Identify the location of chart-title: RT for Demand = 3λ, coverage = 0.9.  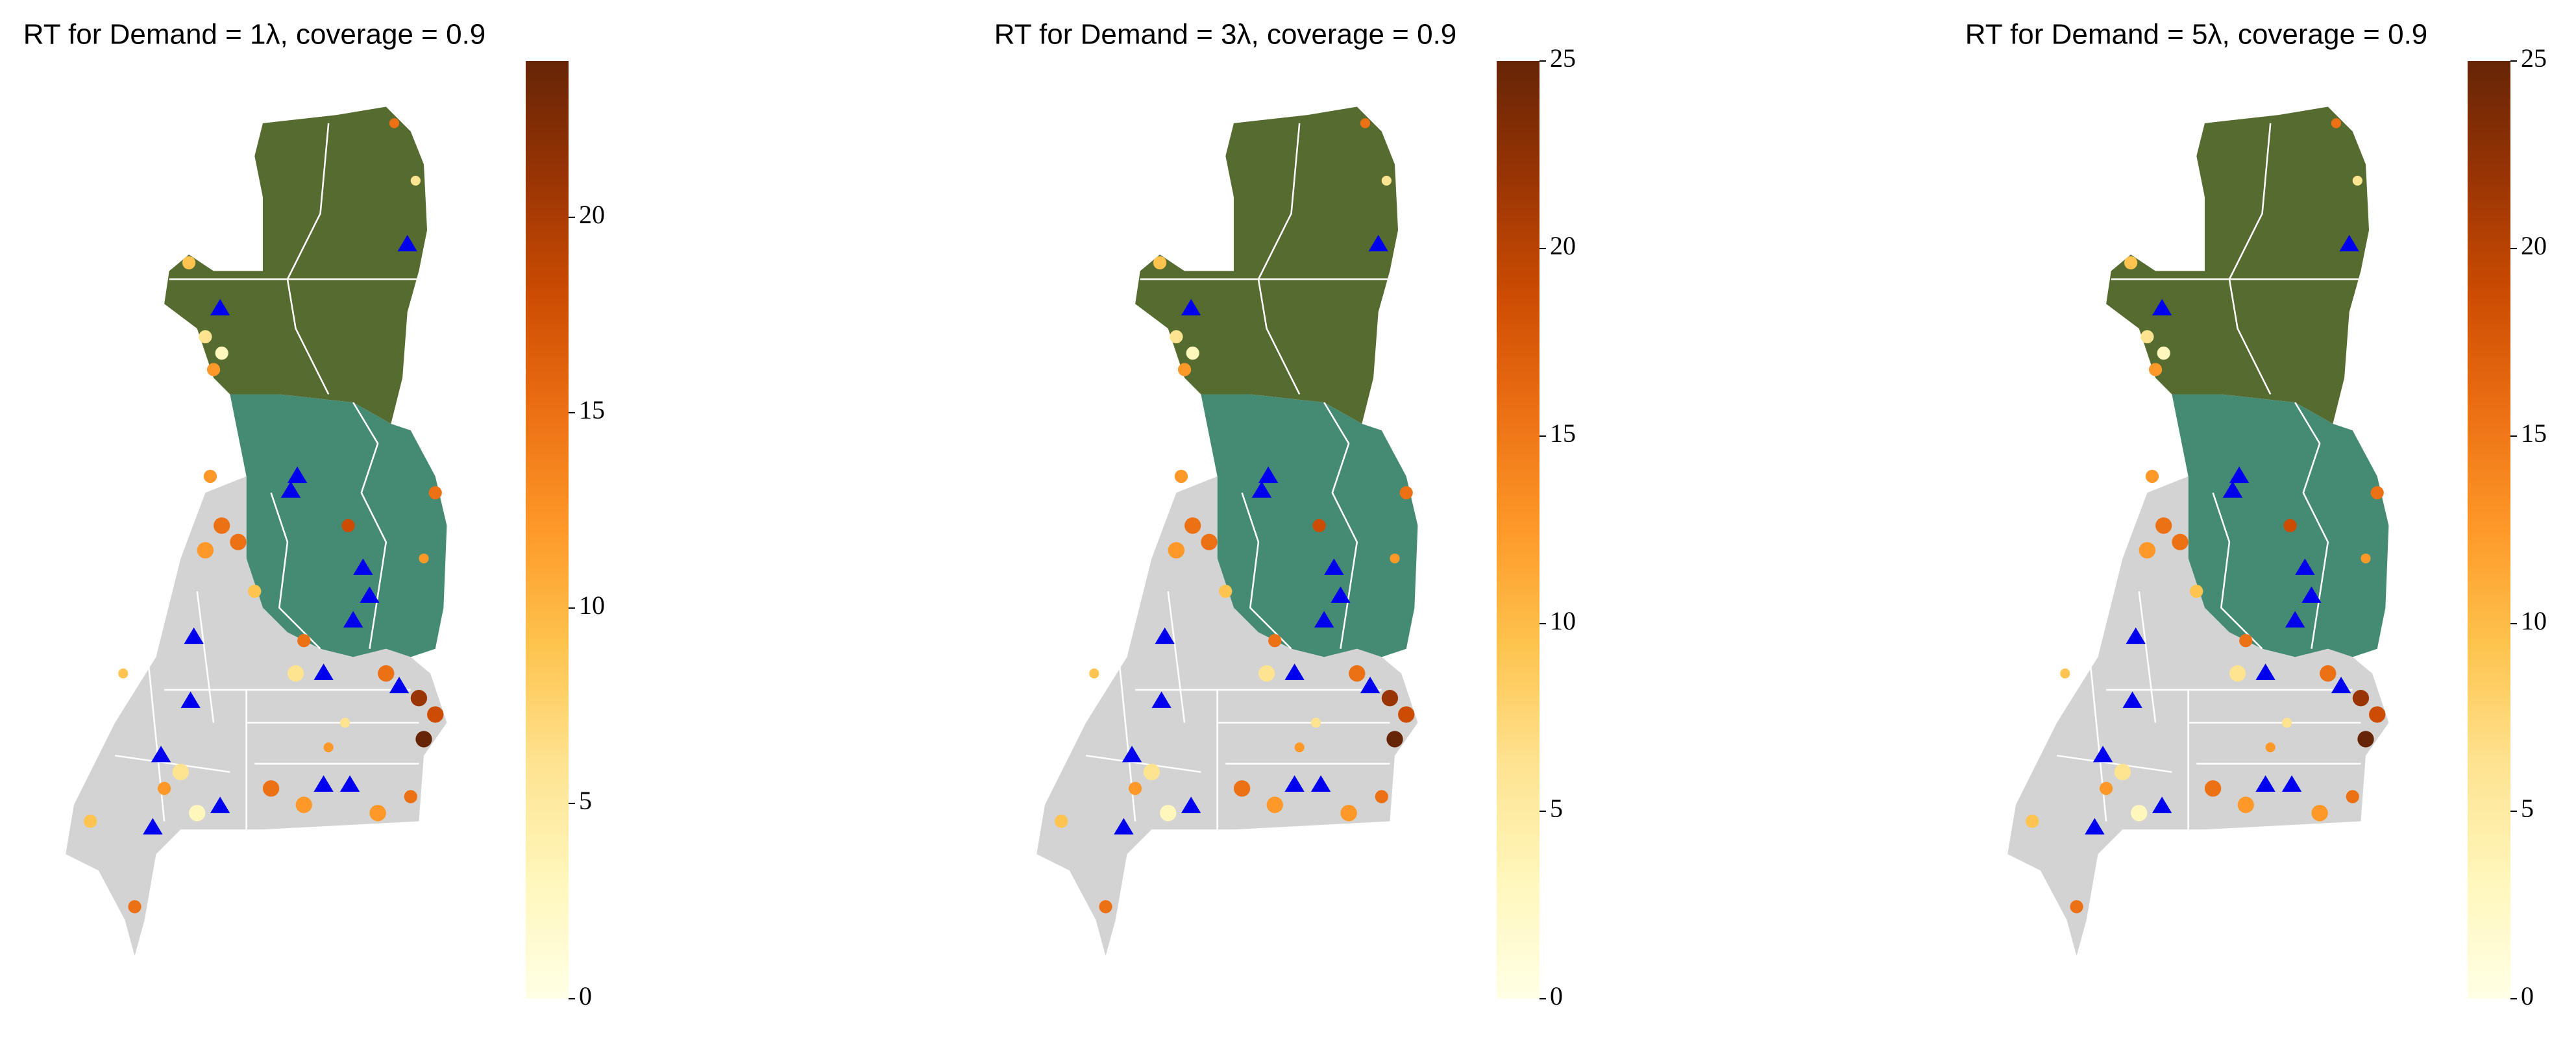
(1225, 35).